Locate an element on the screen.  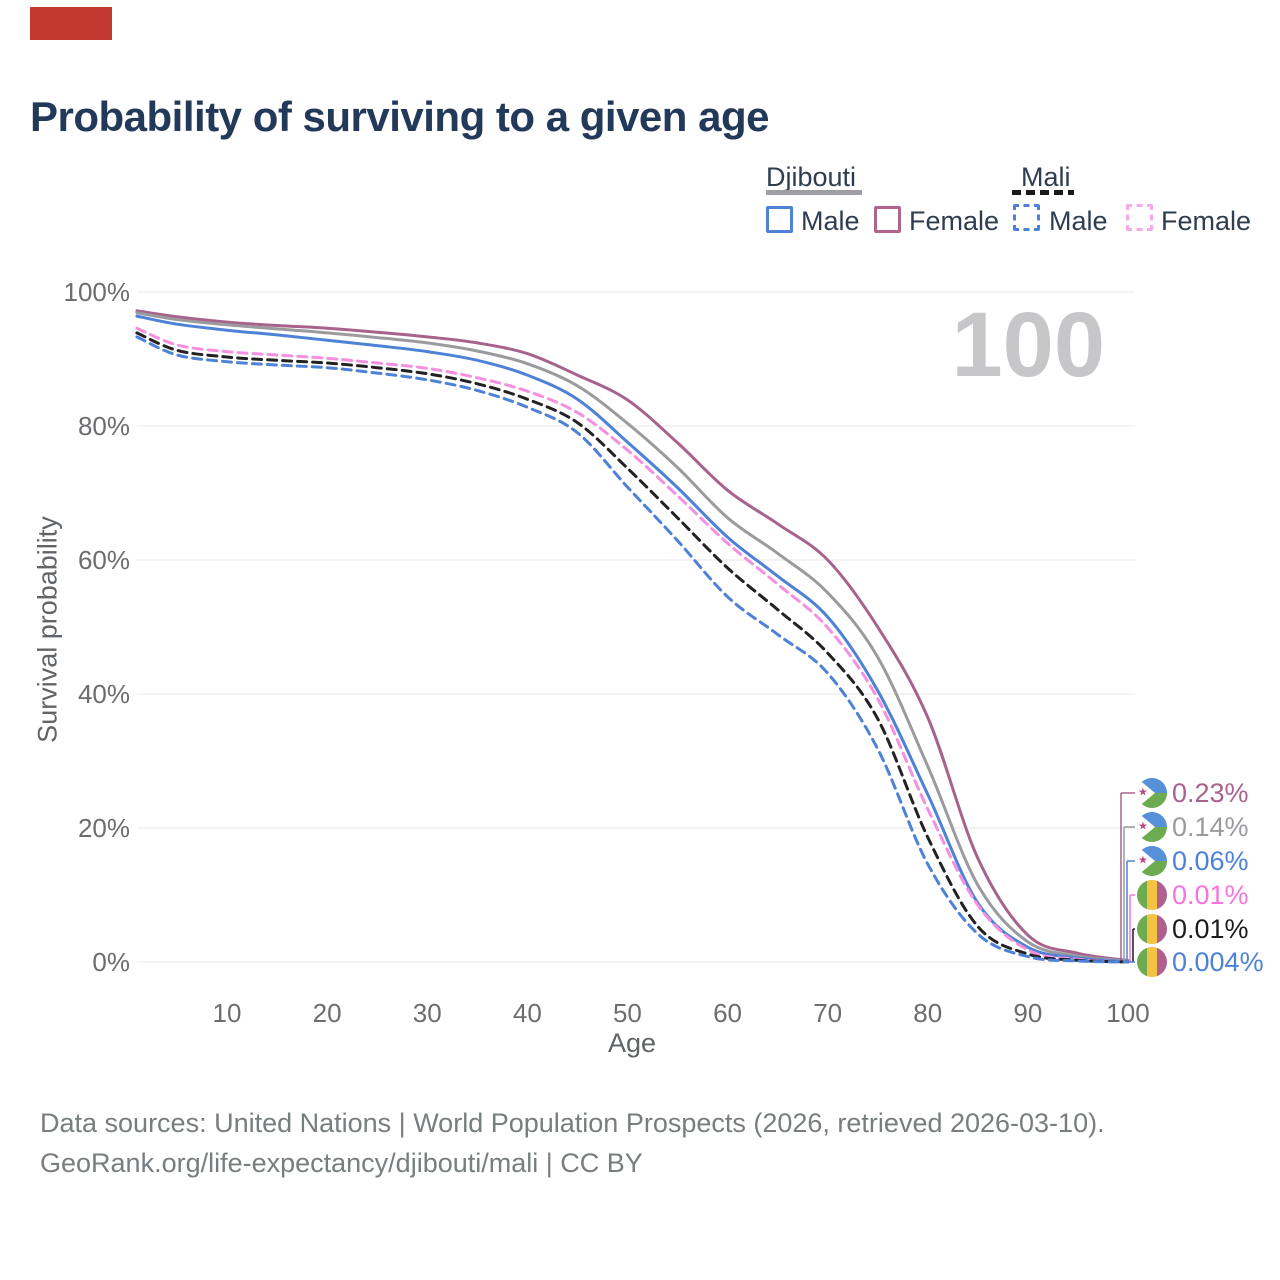
x-tick-label: 70 is located at coordinates (828, 1013).